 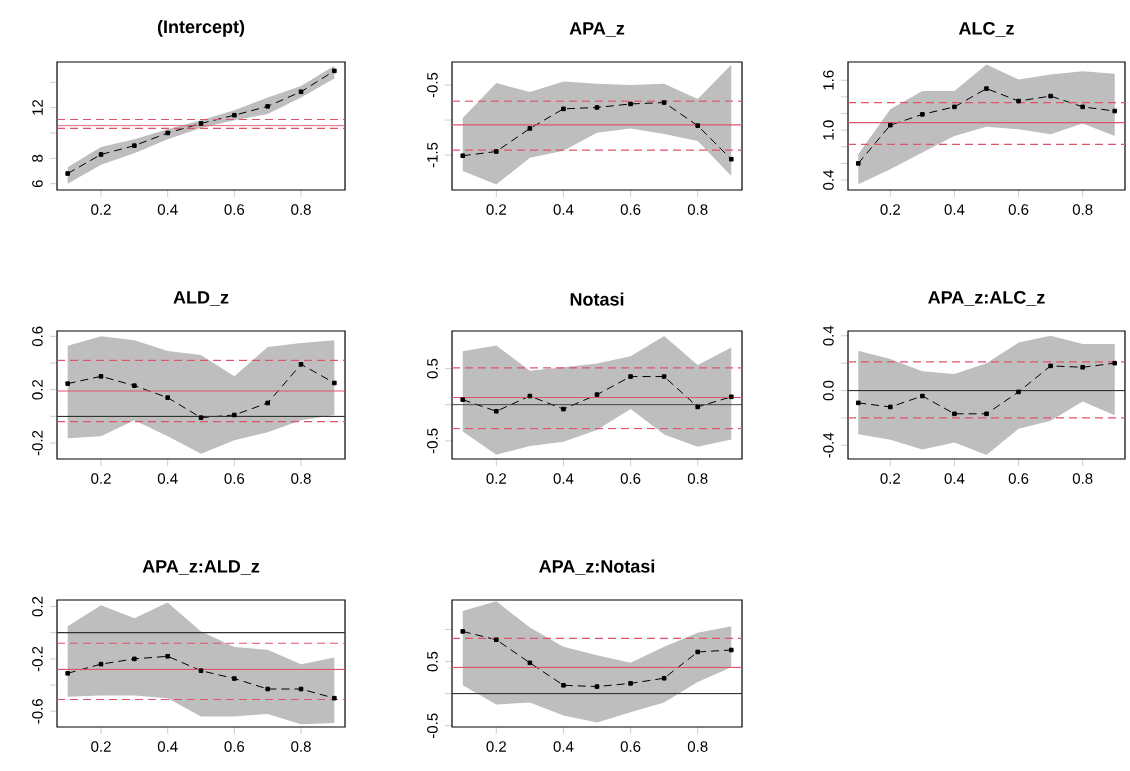 I want to click on chart-title: Notasi, so click(x=597, y=299).